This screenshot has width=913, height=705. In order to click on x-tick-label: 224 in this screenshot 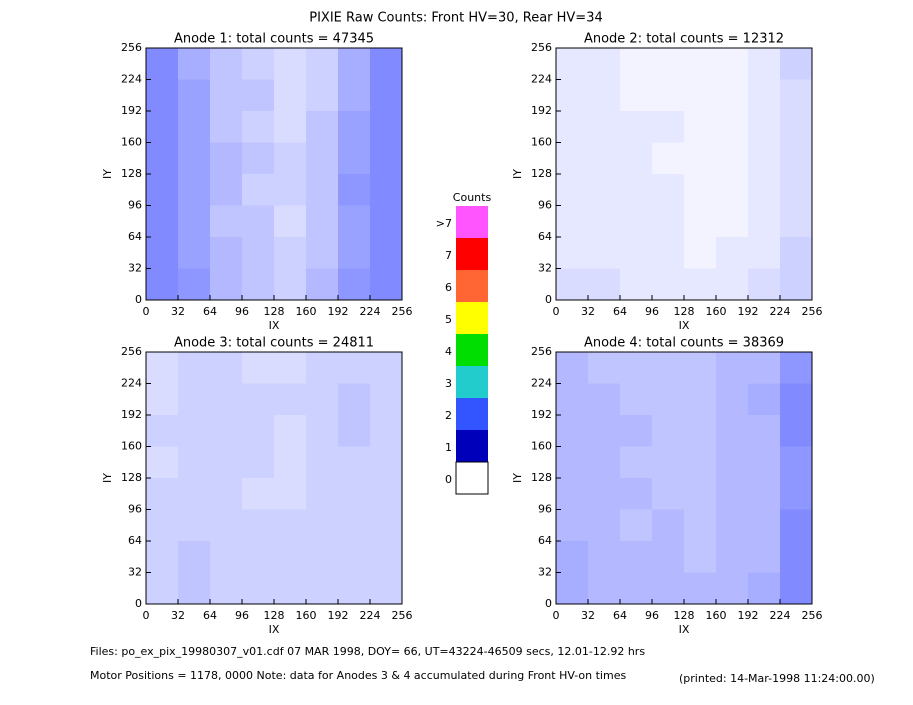, I will do `click(780, 311)`.